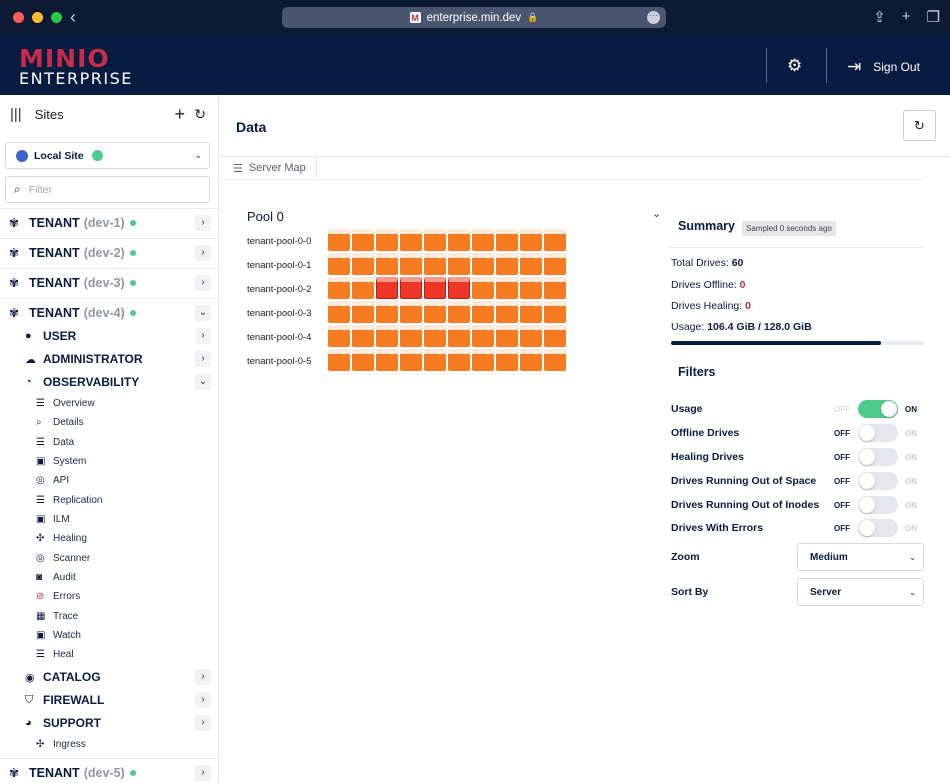 The image size is (950, 783). Describe the element at coordinates (109, 654) in the screenshot. I see `sidebar-item-heal: ☰ Heal` at that location.